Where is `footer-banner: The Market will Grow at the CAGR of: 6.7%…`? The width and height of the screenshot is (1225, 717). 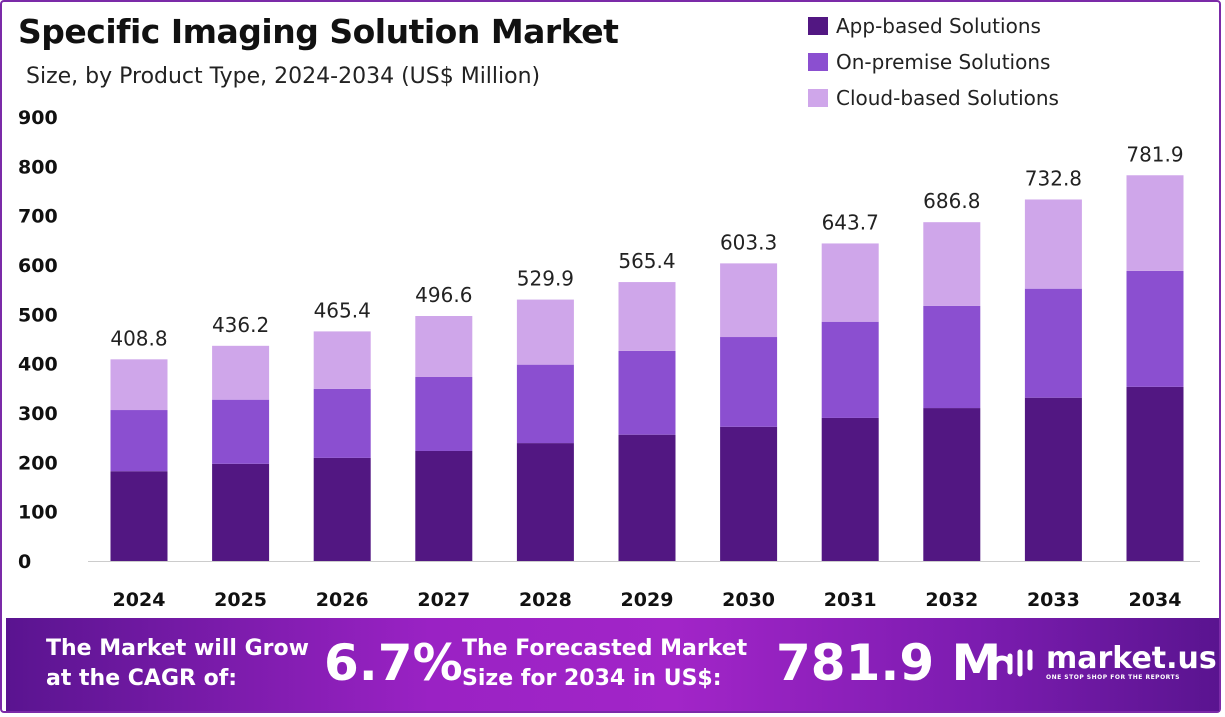 footer-banner: The Market will Grow at the CAGR of: 6.7%… is located at coordinates (612, 664).